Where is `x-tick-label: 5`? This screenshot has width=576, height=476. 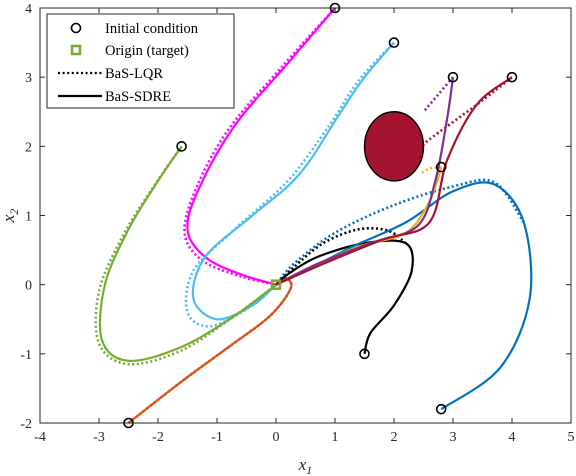
x-tick-label: 5 is located at coordinates (571, 437).